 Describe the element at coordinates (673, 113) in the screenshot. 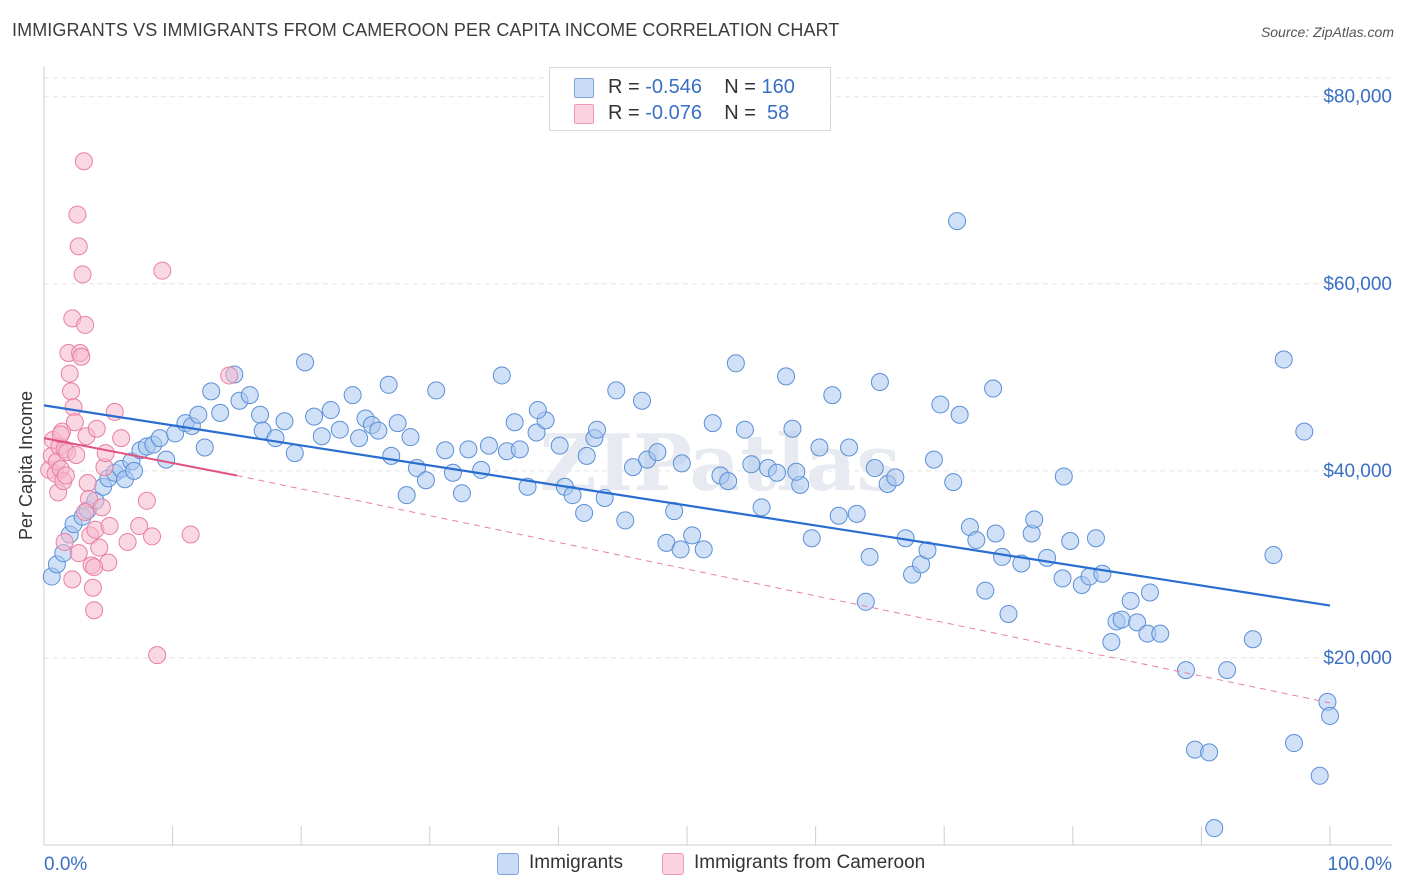

I see `r-value: -0.076` at that location.